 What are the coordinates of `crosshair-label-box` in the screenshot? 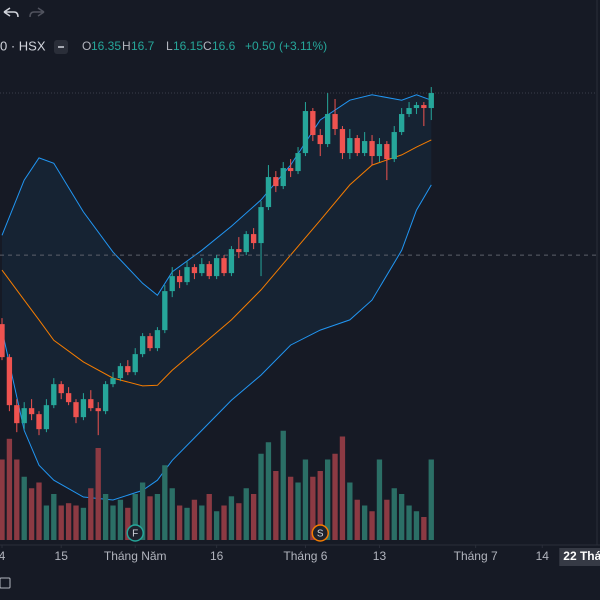 It's located at (579, 557).